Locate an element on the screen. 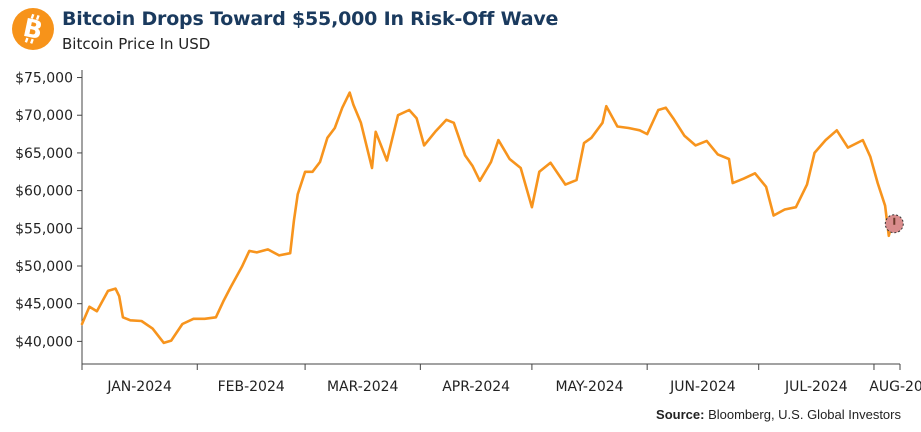 Image resolution: width=921 pixels, height=432 pixels. y-tick-label: $60,000 is located at coordinates (44, 192).